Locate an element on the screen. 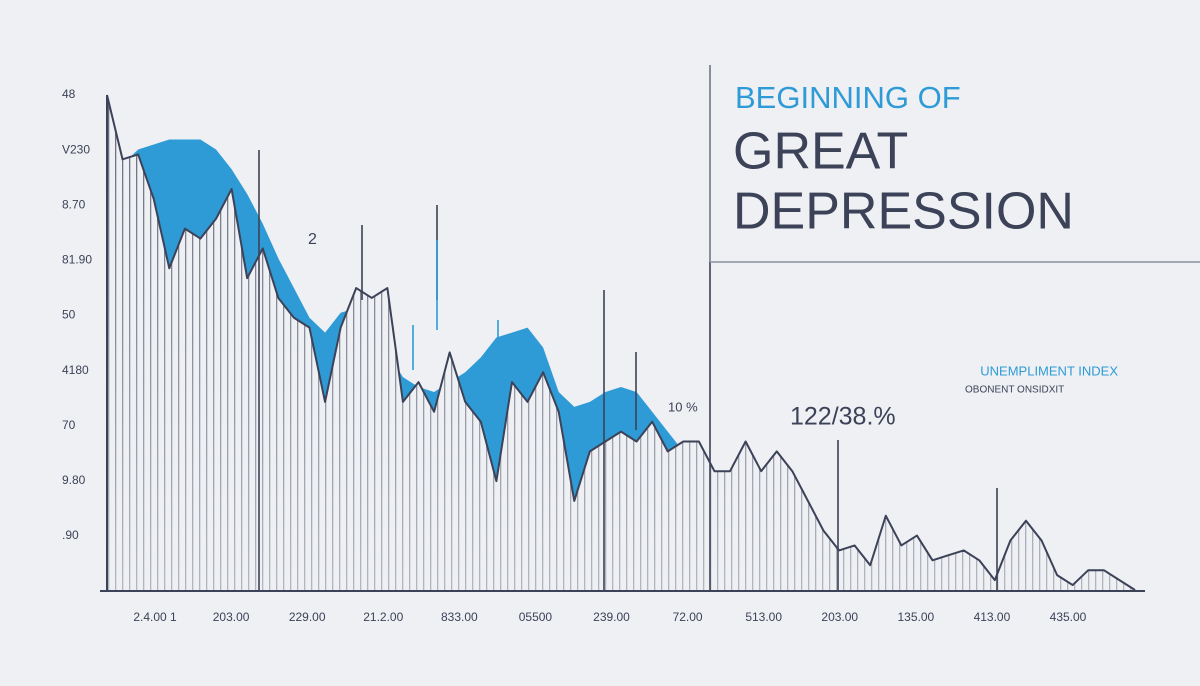 This screenshot has width=1200, height=686. annotation: OBONENT ONSIDXIT is located at coordinates (1014, 390).